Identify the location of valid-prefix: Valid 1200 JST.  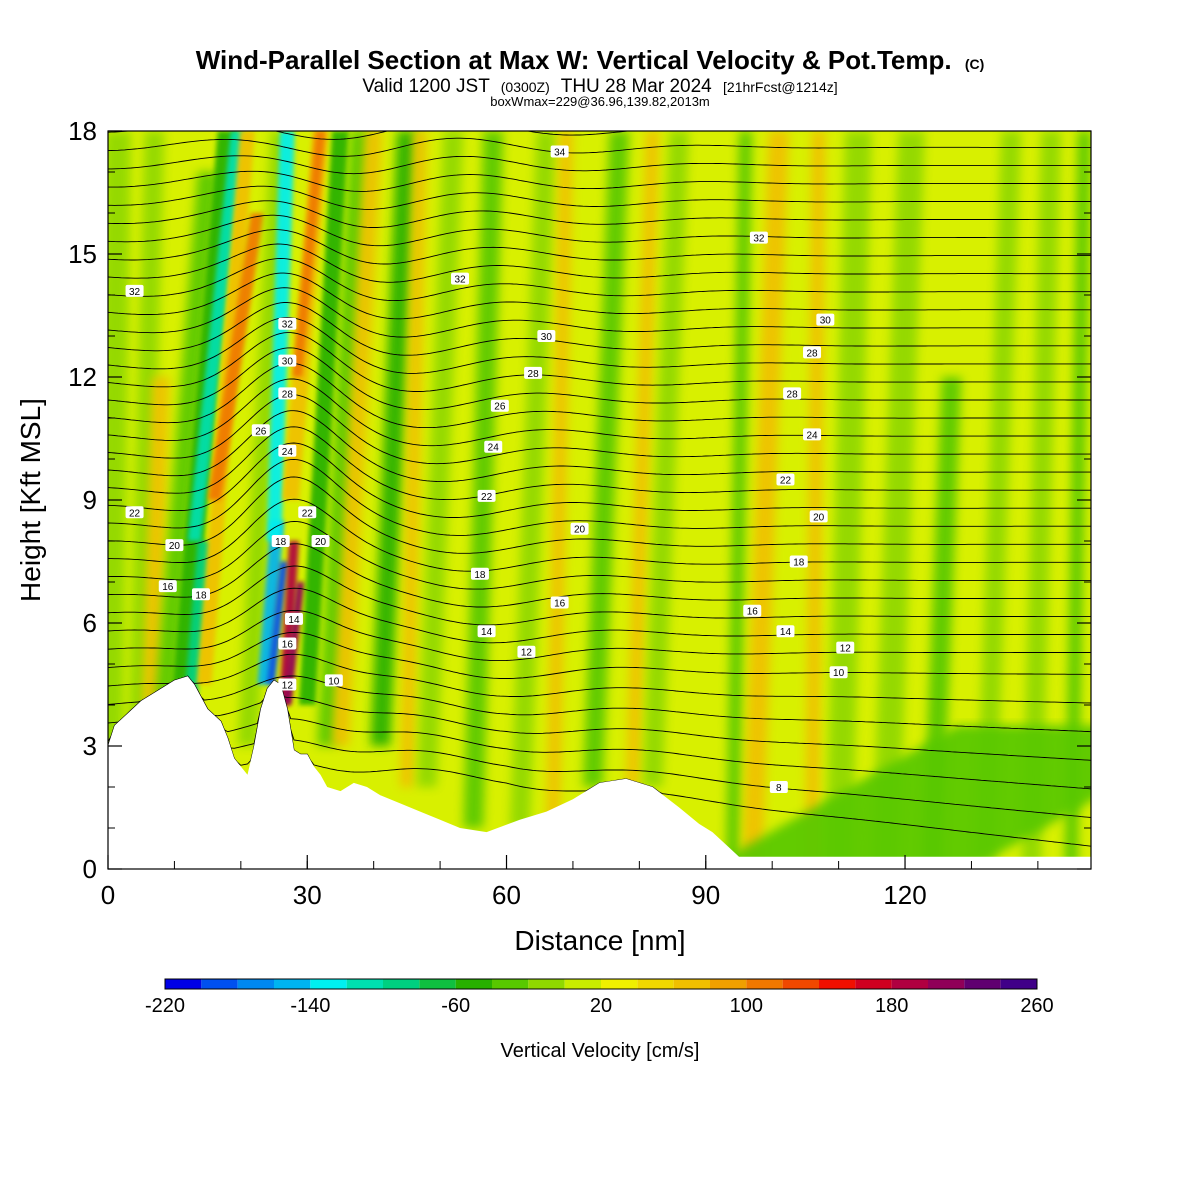
(426, 86).